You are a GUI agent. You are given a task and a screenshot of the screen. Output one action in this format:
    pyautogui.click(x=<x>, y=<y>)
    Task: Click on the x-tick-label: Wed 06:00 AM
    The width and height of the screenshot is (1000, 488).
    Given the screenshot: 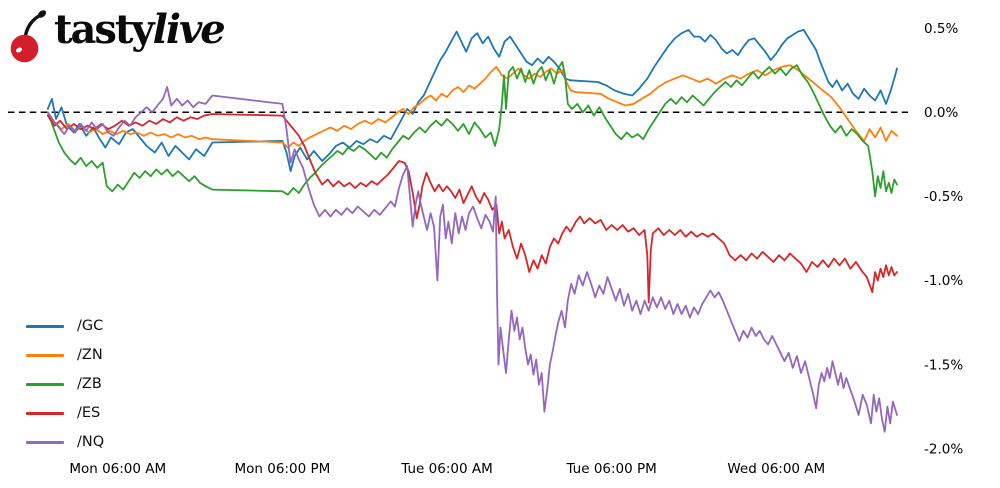 What is the action you would take?
    pyautogui.click(x=776, y=469)
    